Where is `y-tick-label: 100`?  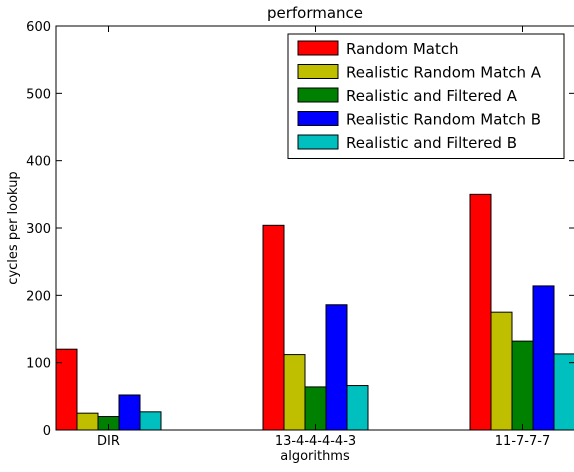 y-tick-label: 100 is located at coordinates (38, 364).